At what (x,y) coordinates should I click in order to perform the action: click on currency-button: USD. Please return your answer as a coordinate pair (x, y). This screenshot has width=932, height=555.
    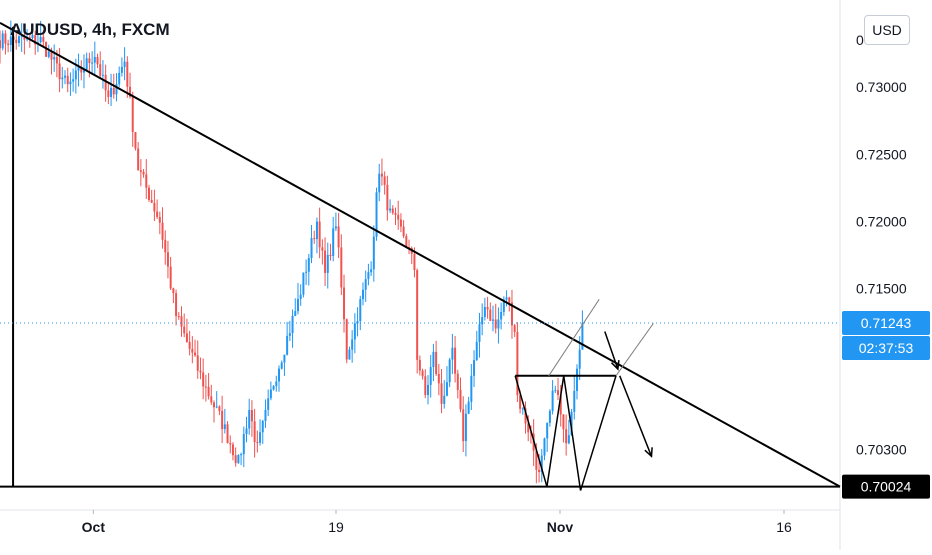
    Looking at the image, I should click on (887, 30).